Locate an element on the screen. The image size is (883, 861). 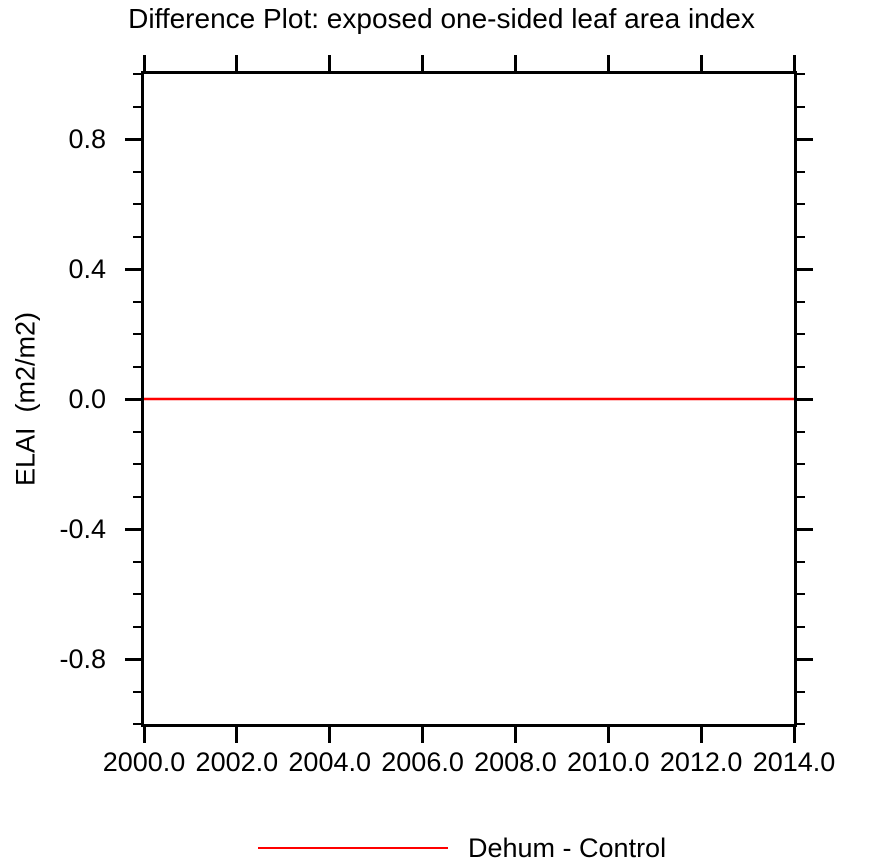
x-tick-label: 2014.0 is located at coordinates (794, 762).